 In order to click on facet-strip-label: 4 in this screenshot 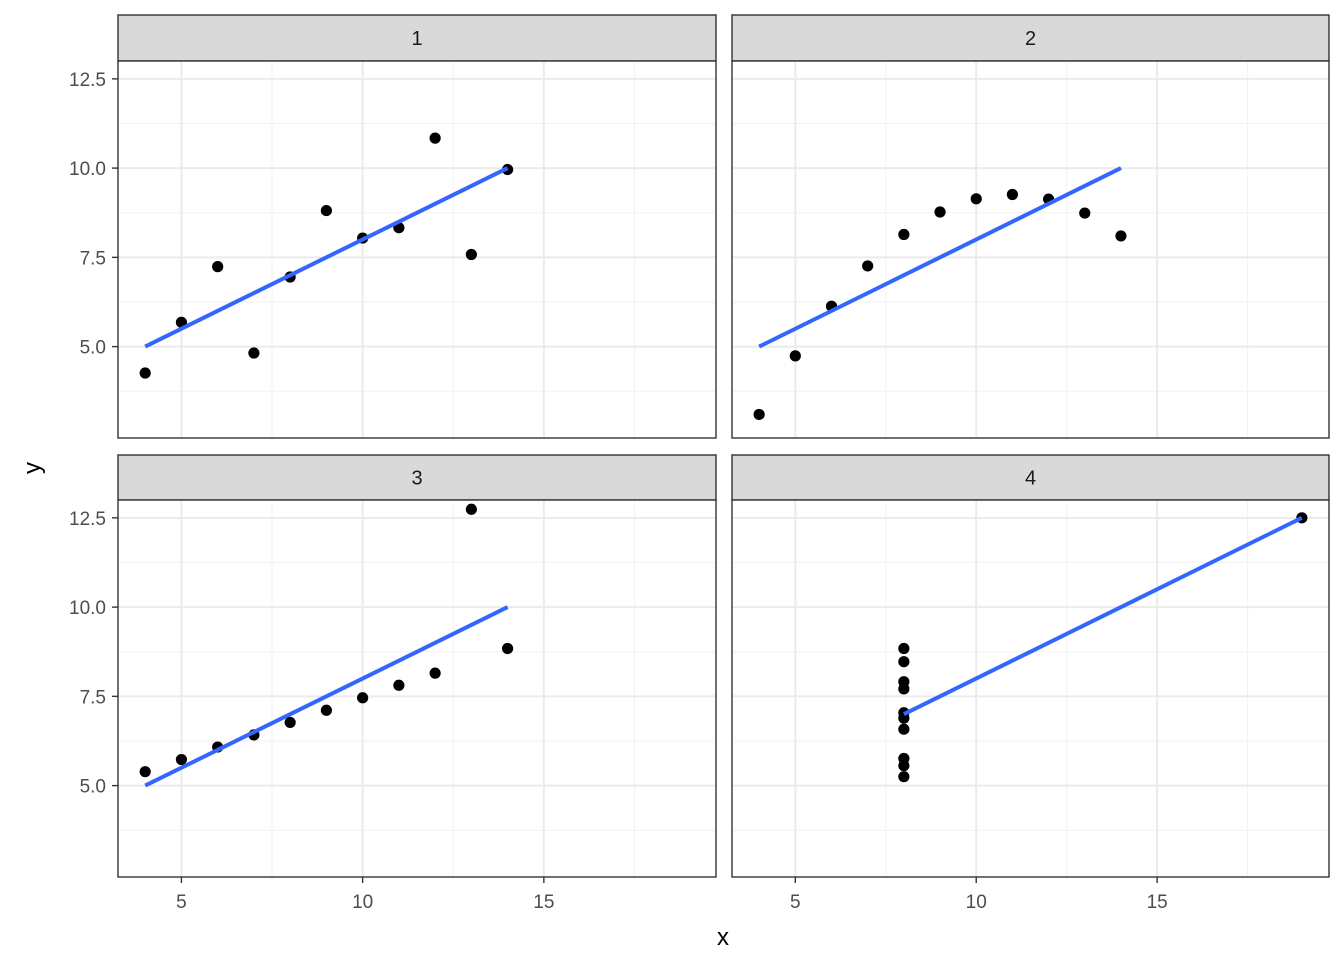, I will do `click(1030, 479)`.